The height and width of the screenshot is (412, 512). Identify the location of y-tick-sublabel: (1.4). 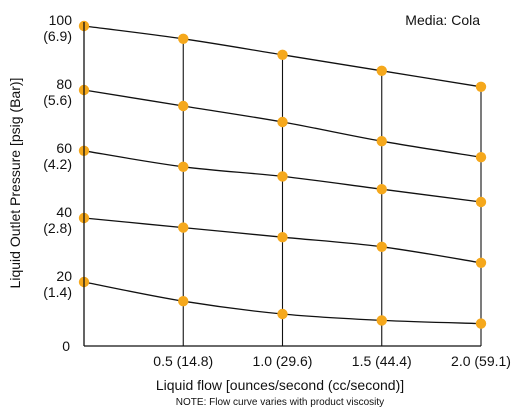
(57, 292).